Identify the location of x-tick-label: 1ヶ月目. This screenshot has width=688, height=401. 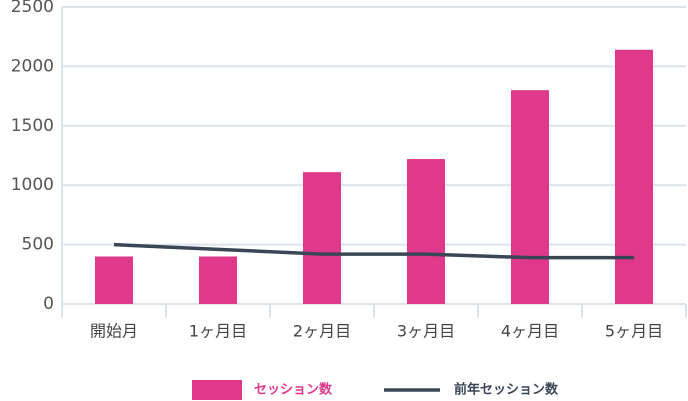
(218, 331).